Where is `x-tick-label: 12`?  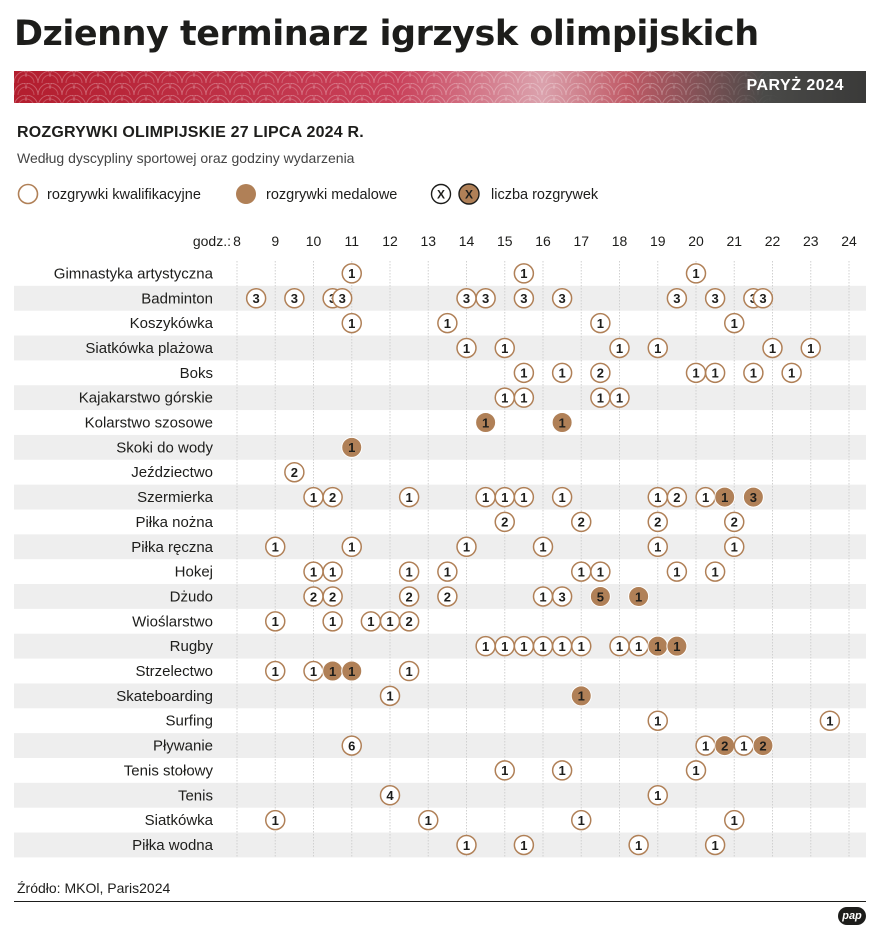 x-tick-label: 12 is located at coordinates (390, 241).